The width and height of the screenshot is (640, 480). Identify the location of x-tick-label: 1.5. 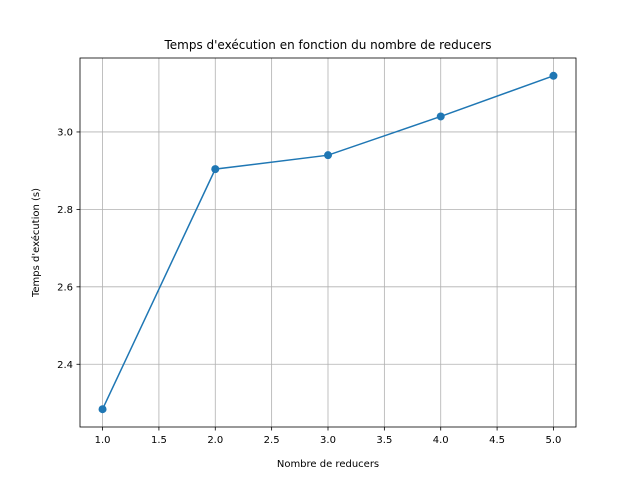
(159, 440).